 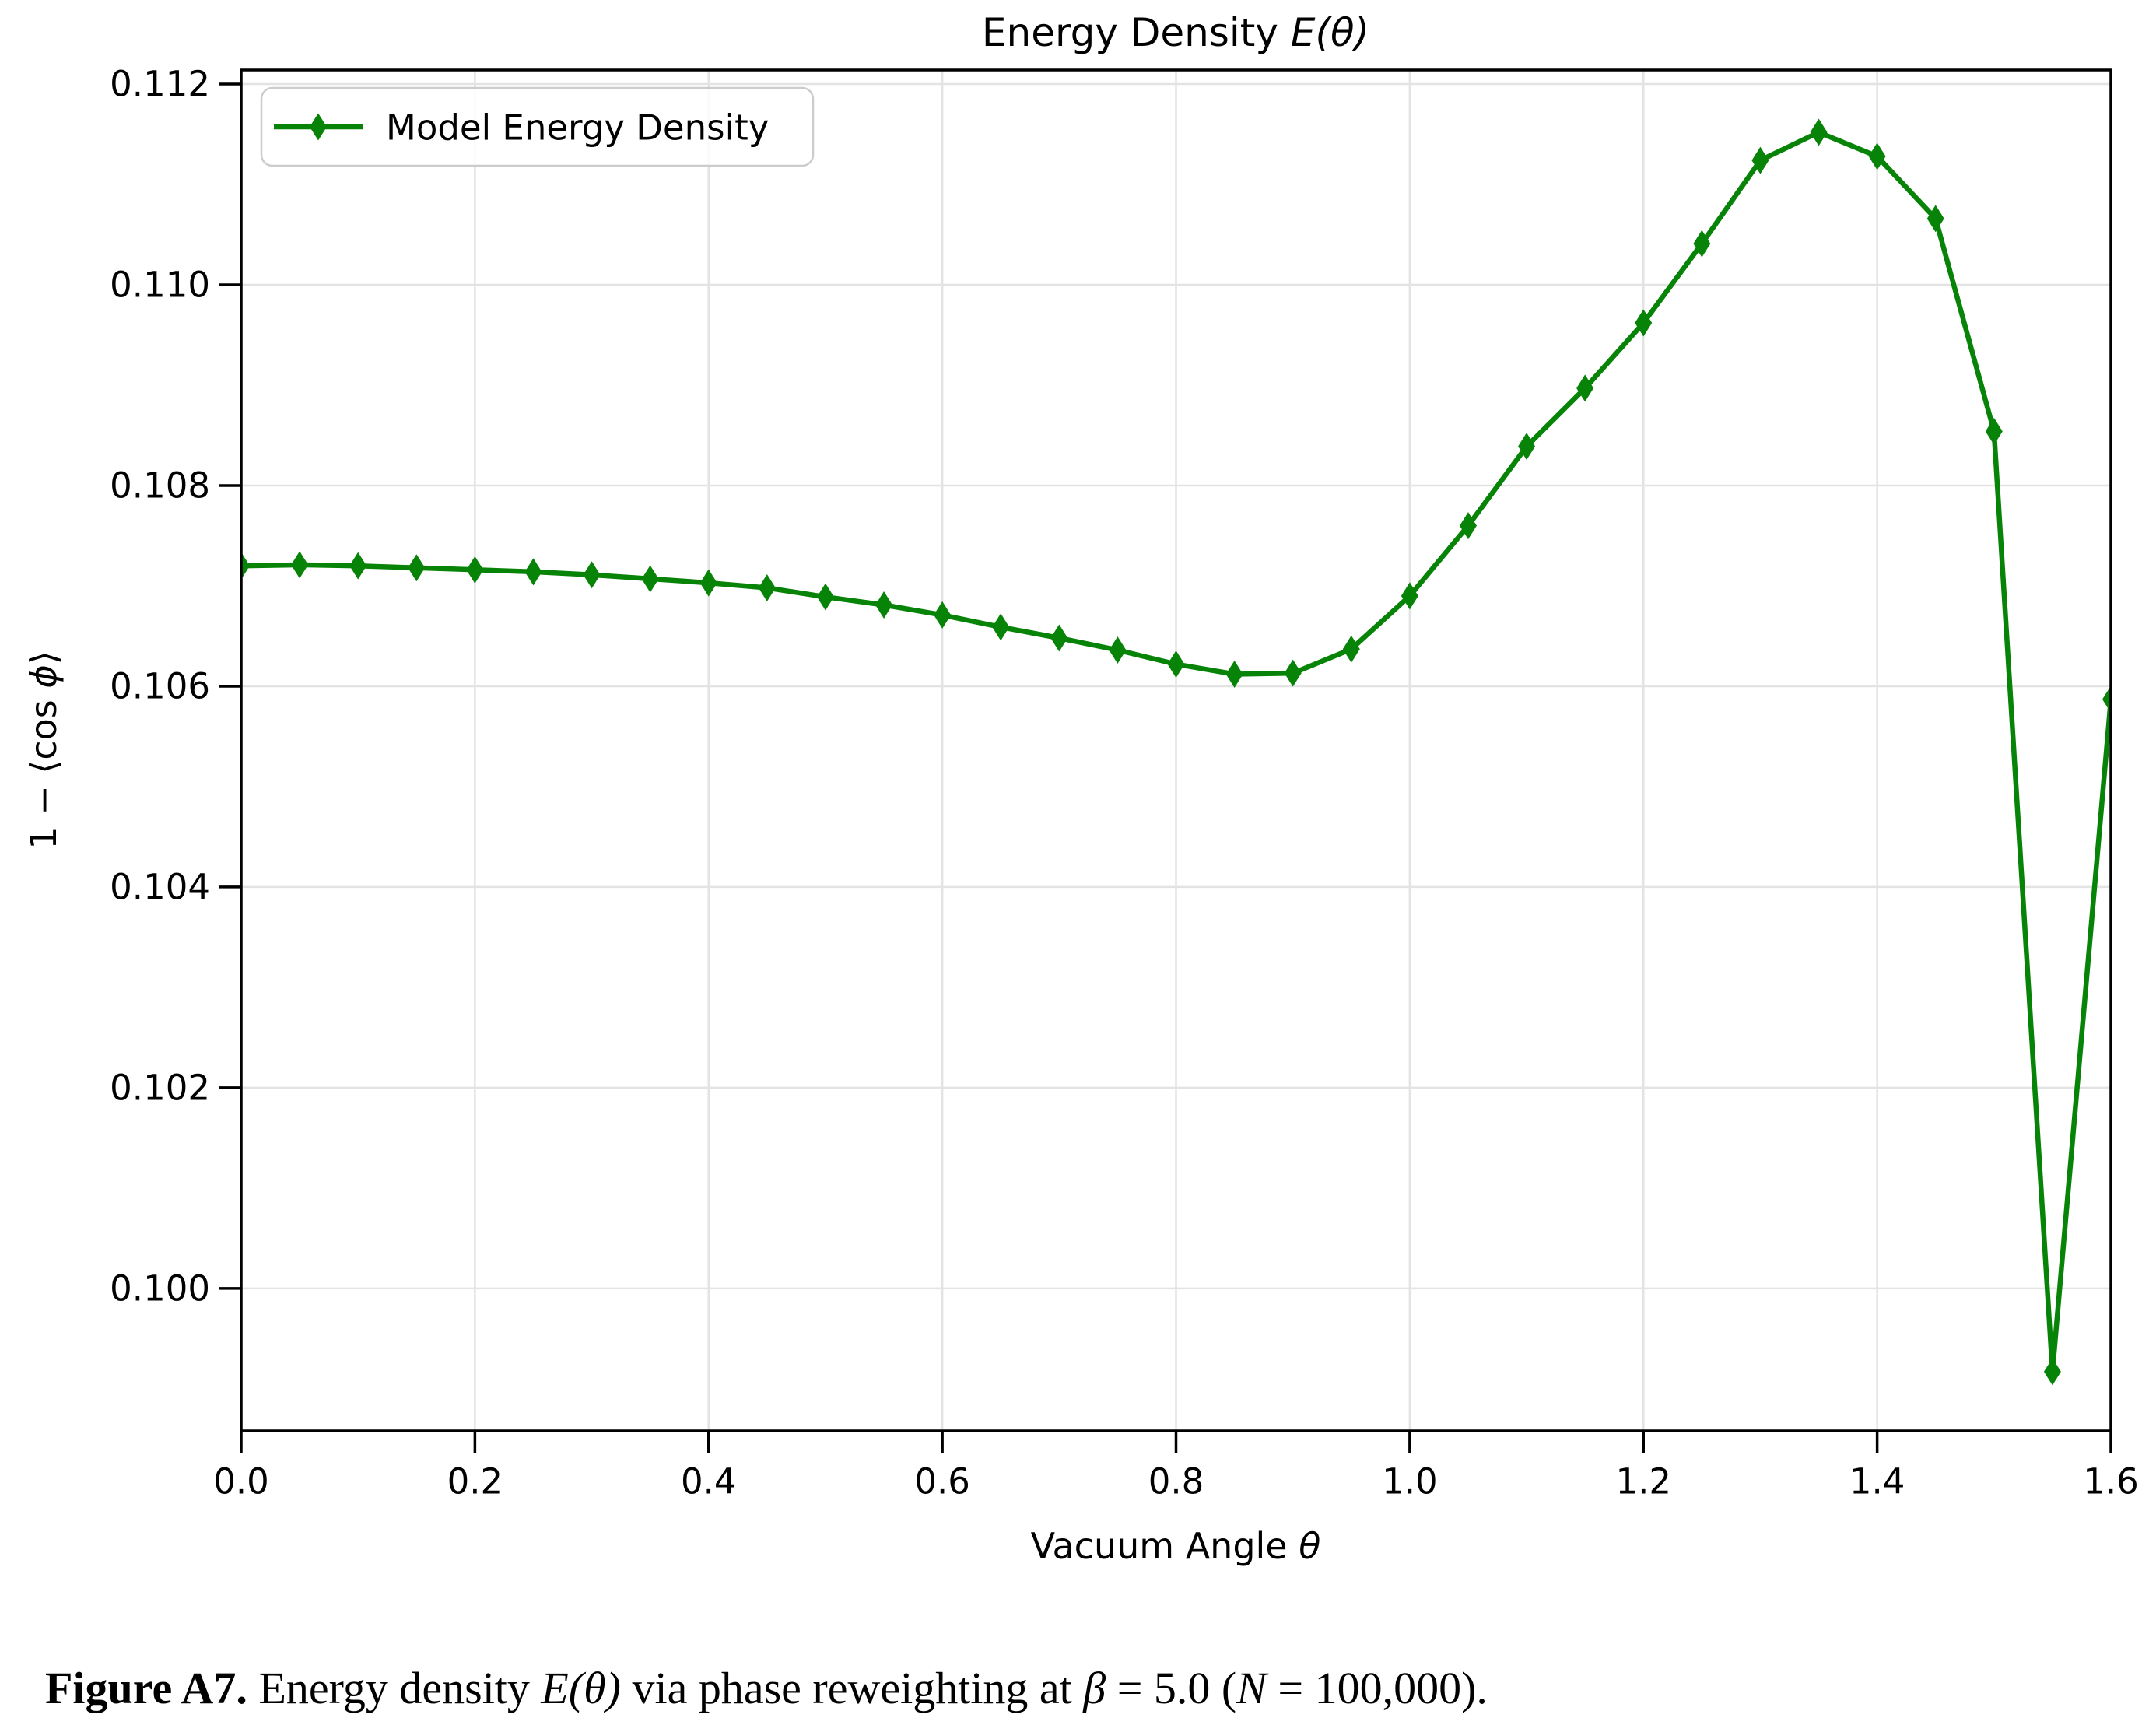 What do you see at coordinates (160, 886) in the screenshot?
I see `y-tick-label: 0.104` at bounding box center [160, 886].